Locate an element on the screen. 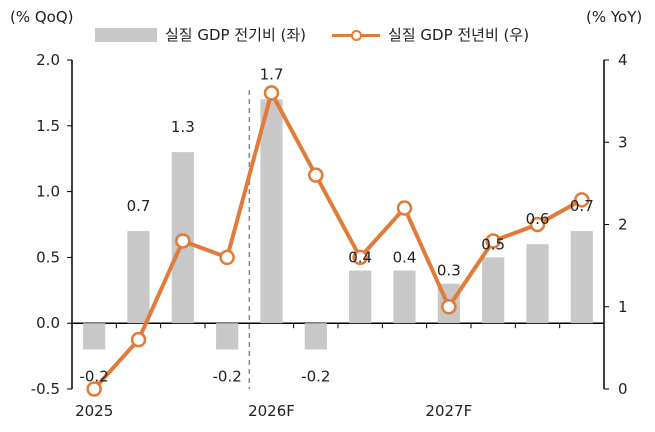 This screenshot has width=655, height=432. right-tick-label: 4 is located at coordinates (623, 60).